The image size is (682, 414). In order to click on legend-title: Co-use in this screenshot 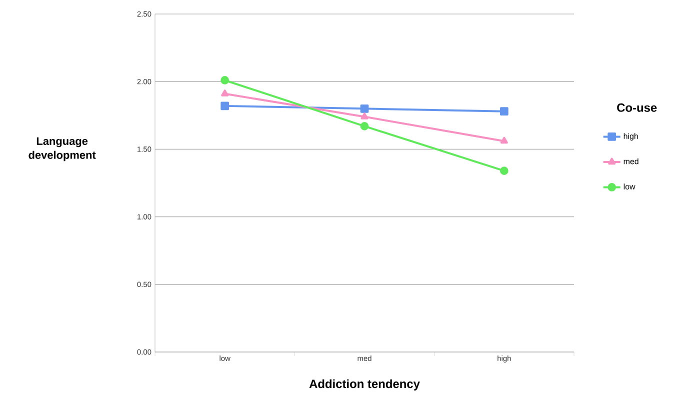, I will do `click(637, 107)`.